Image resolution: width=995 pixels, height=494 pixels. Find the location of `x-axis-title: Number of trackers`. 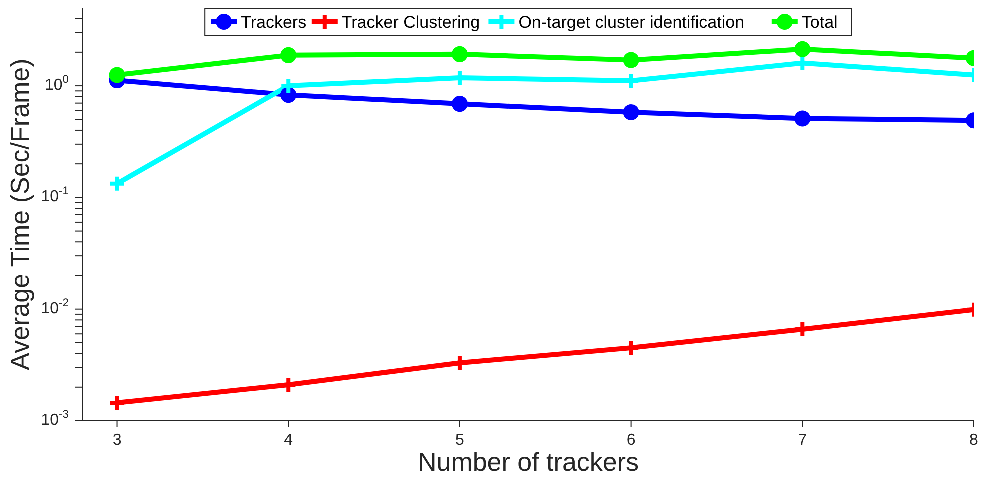

x-axis-title: Number of trackers is located at coordinates (529, 462).